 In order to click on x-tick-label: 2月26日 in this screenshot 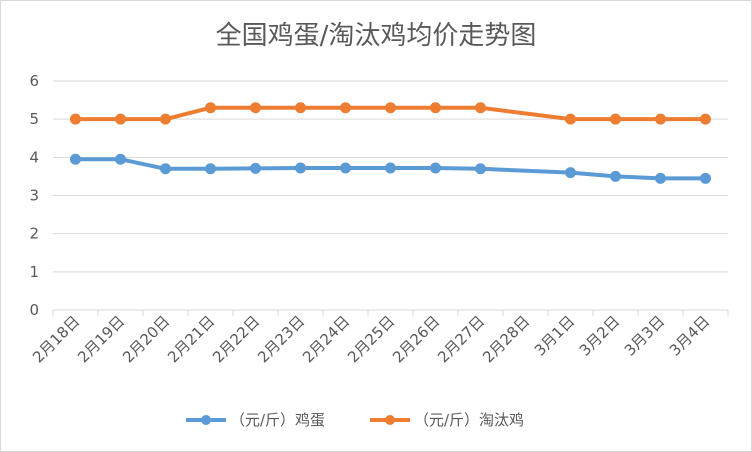, I will do `click(416, 339)`.